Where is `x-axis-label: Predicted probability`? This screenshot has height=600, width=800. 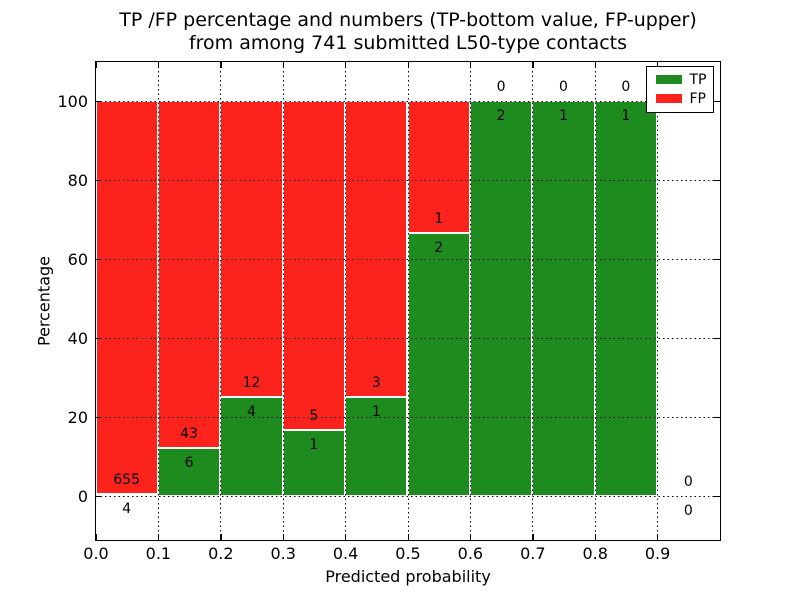
x-axis-label: Predicted probability is located at coordinates (408, 576).